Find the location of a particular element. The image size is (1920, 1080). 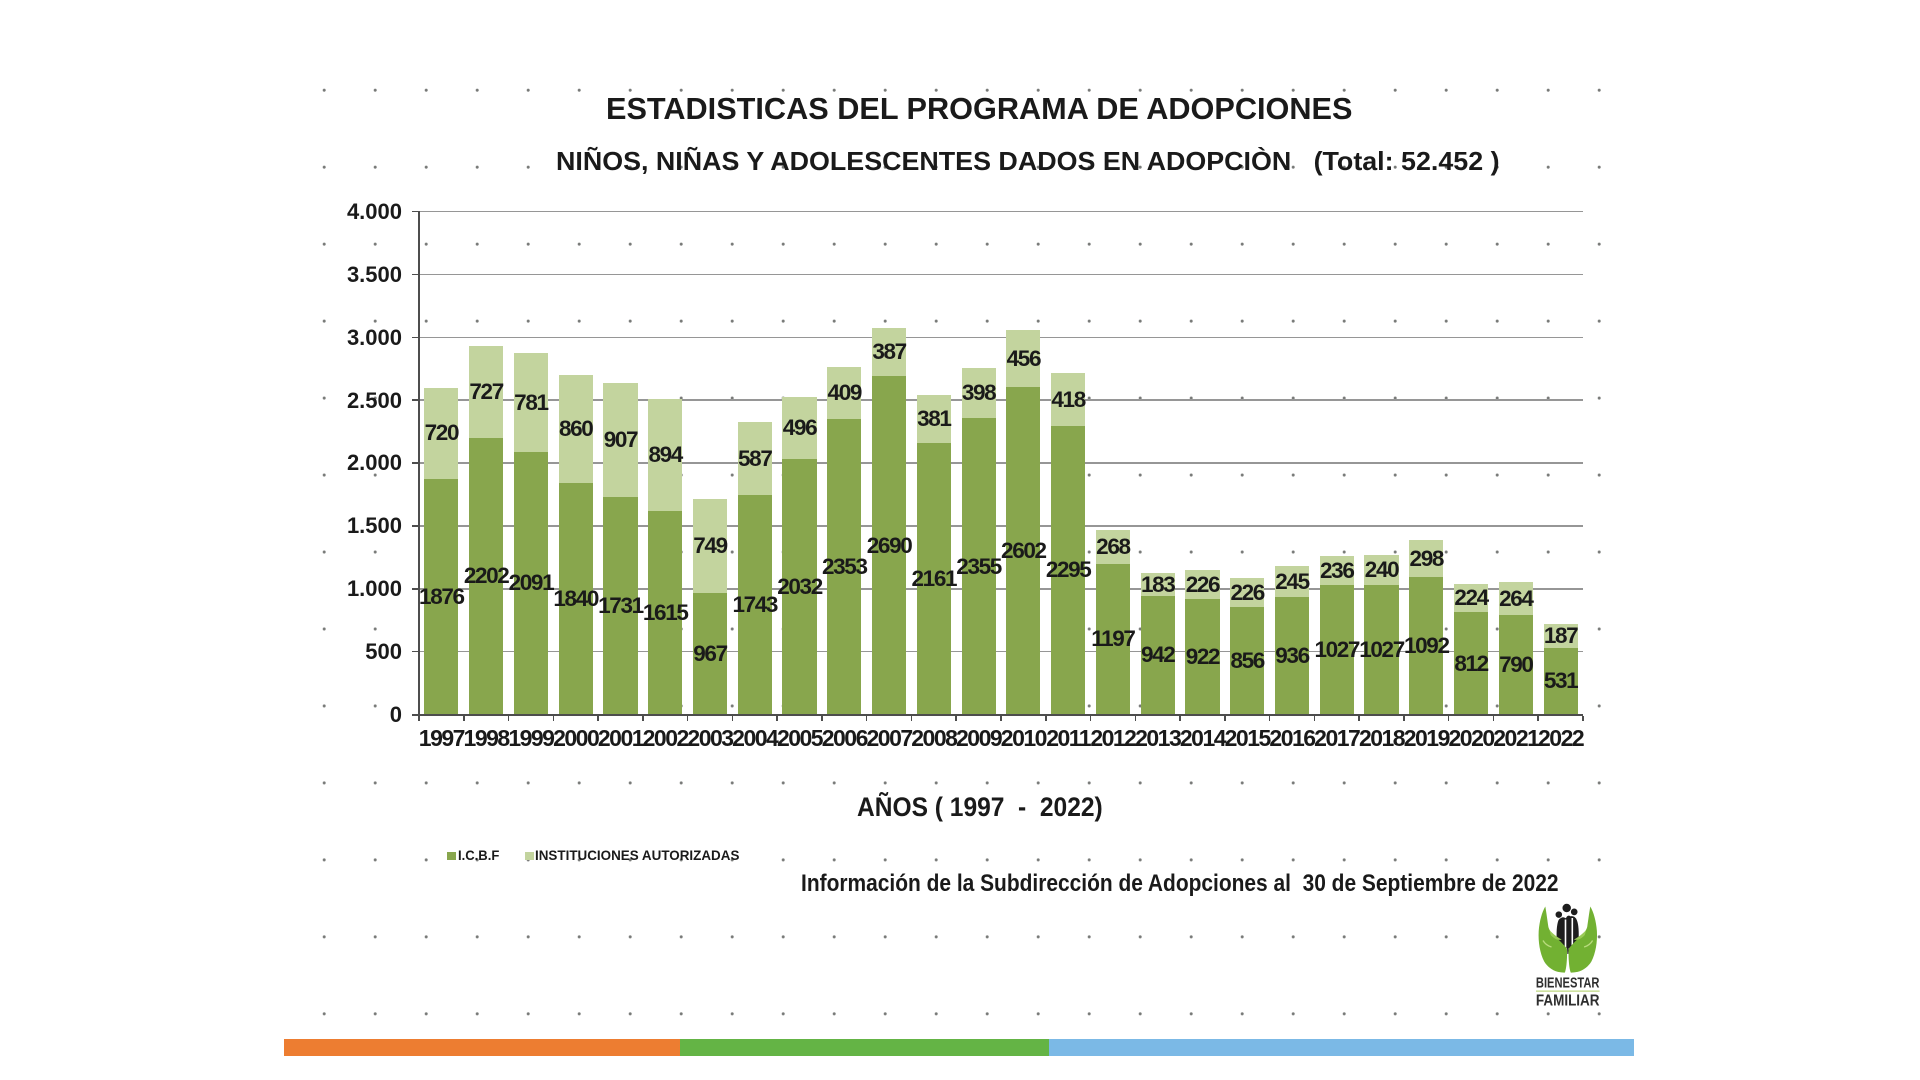

svg-text: BIENESTAR is located at coordinates (1568, 984).